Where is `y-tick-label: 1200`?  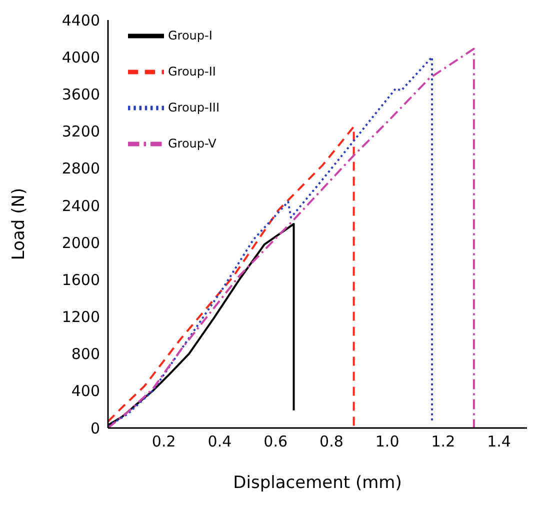 y-tick-label: 1200 is located at coordinates (81, 317).